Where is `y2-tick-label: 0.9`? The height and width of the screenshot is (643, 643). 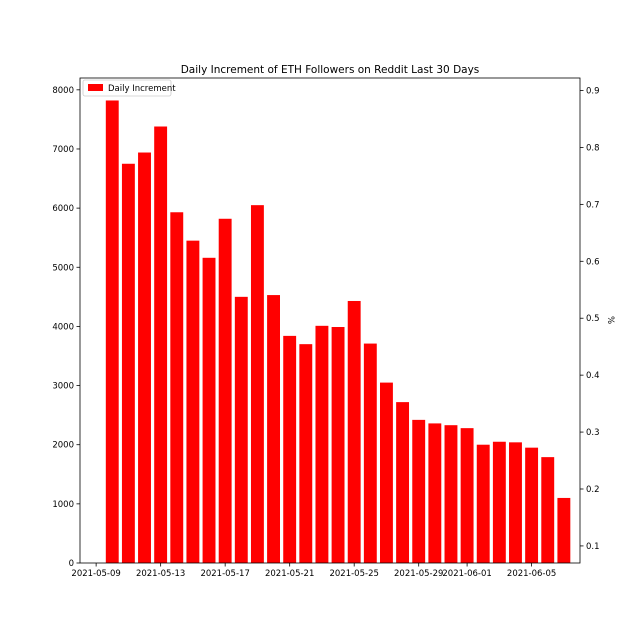 y2-tick-label: 0.9 is located at coordinates (593, 92).